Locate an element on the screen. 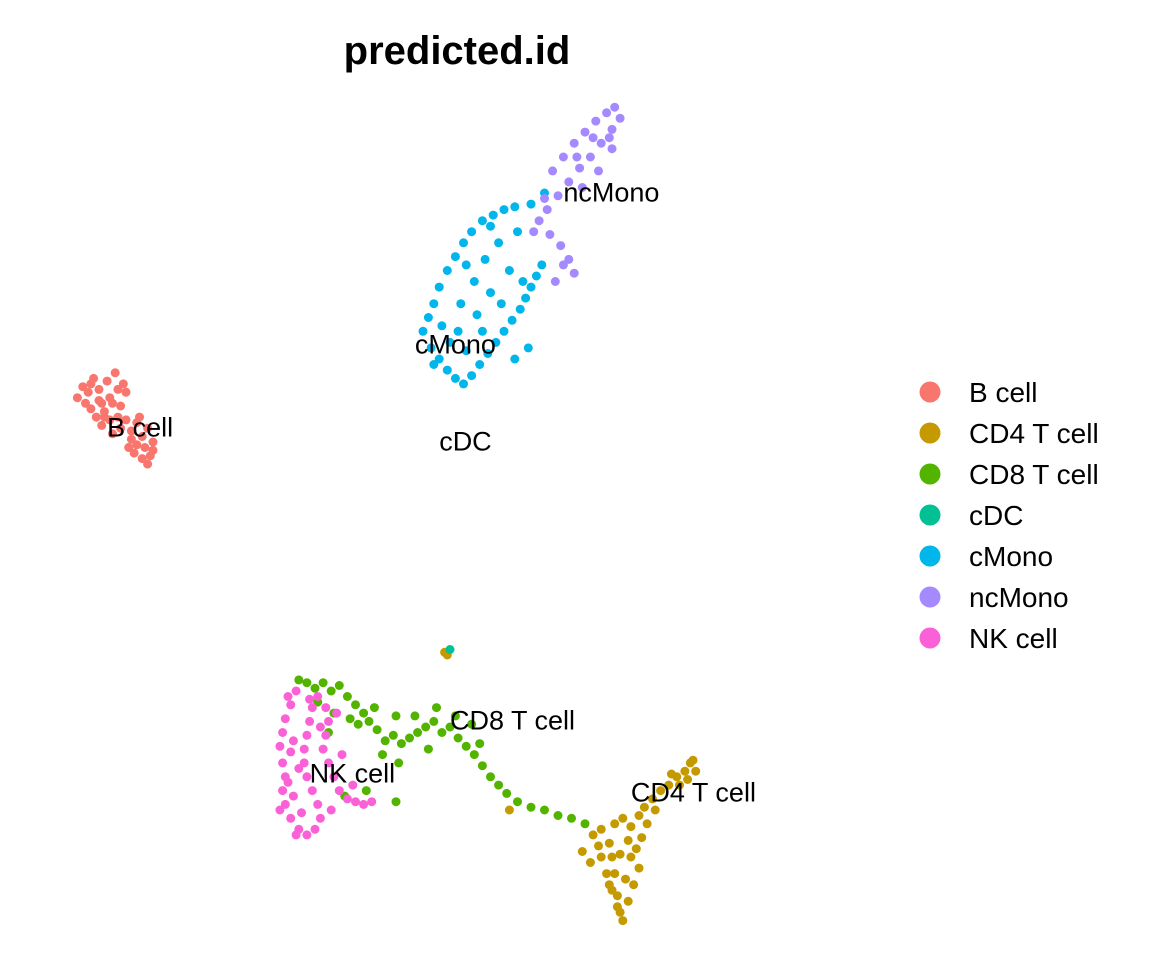  cluster-label-cd4-t-cell: CD4 T cell is located at coordinates (693, 793).